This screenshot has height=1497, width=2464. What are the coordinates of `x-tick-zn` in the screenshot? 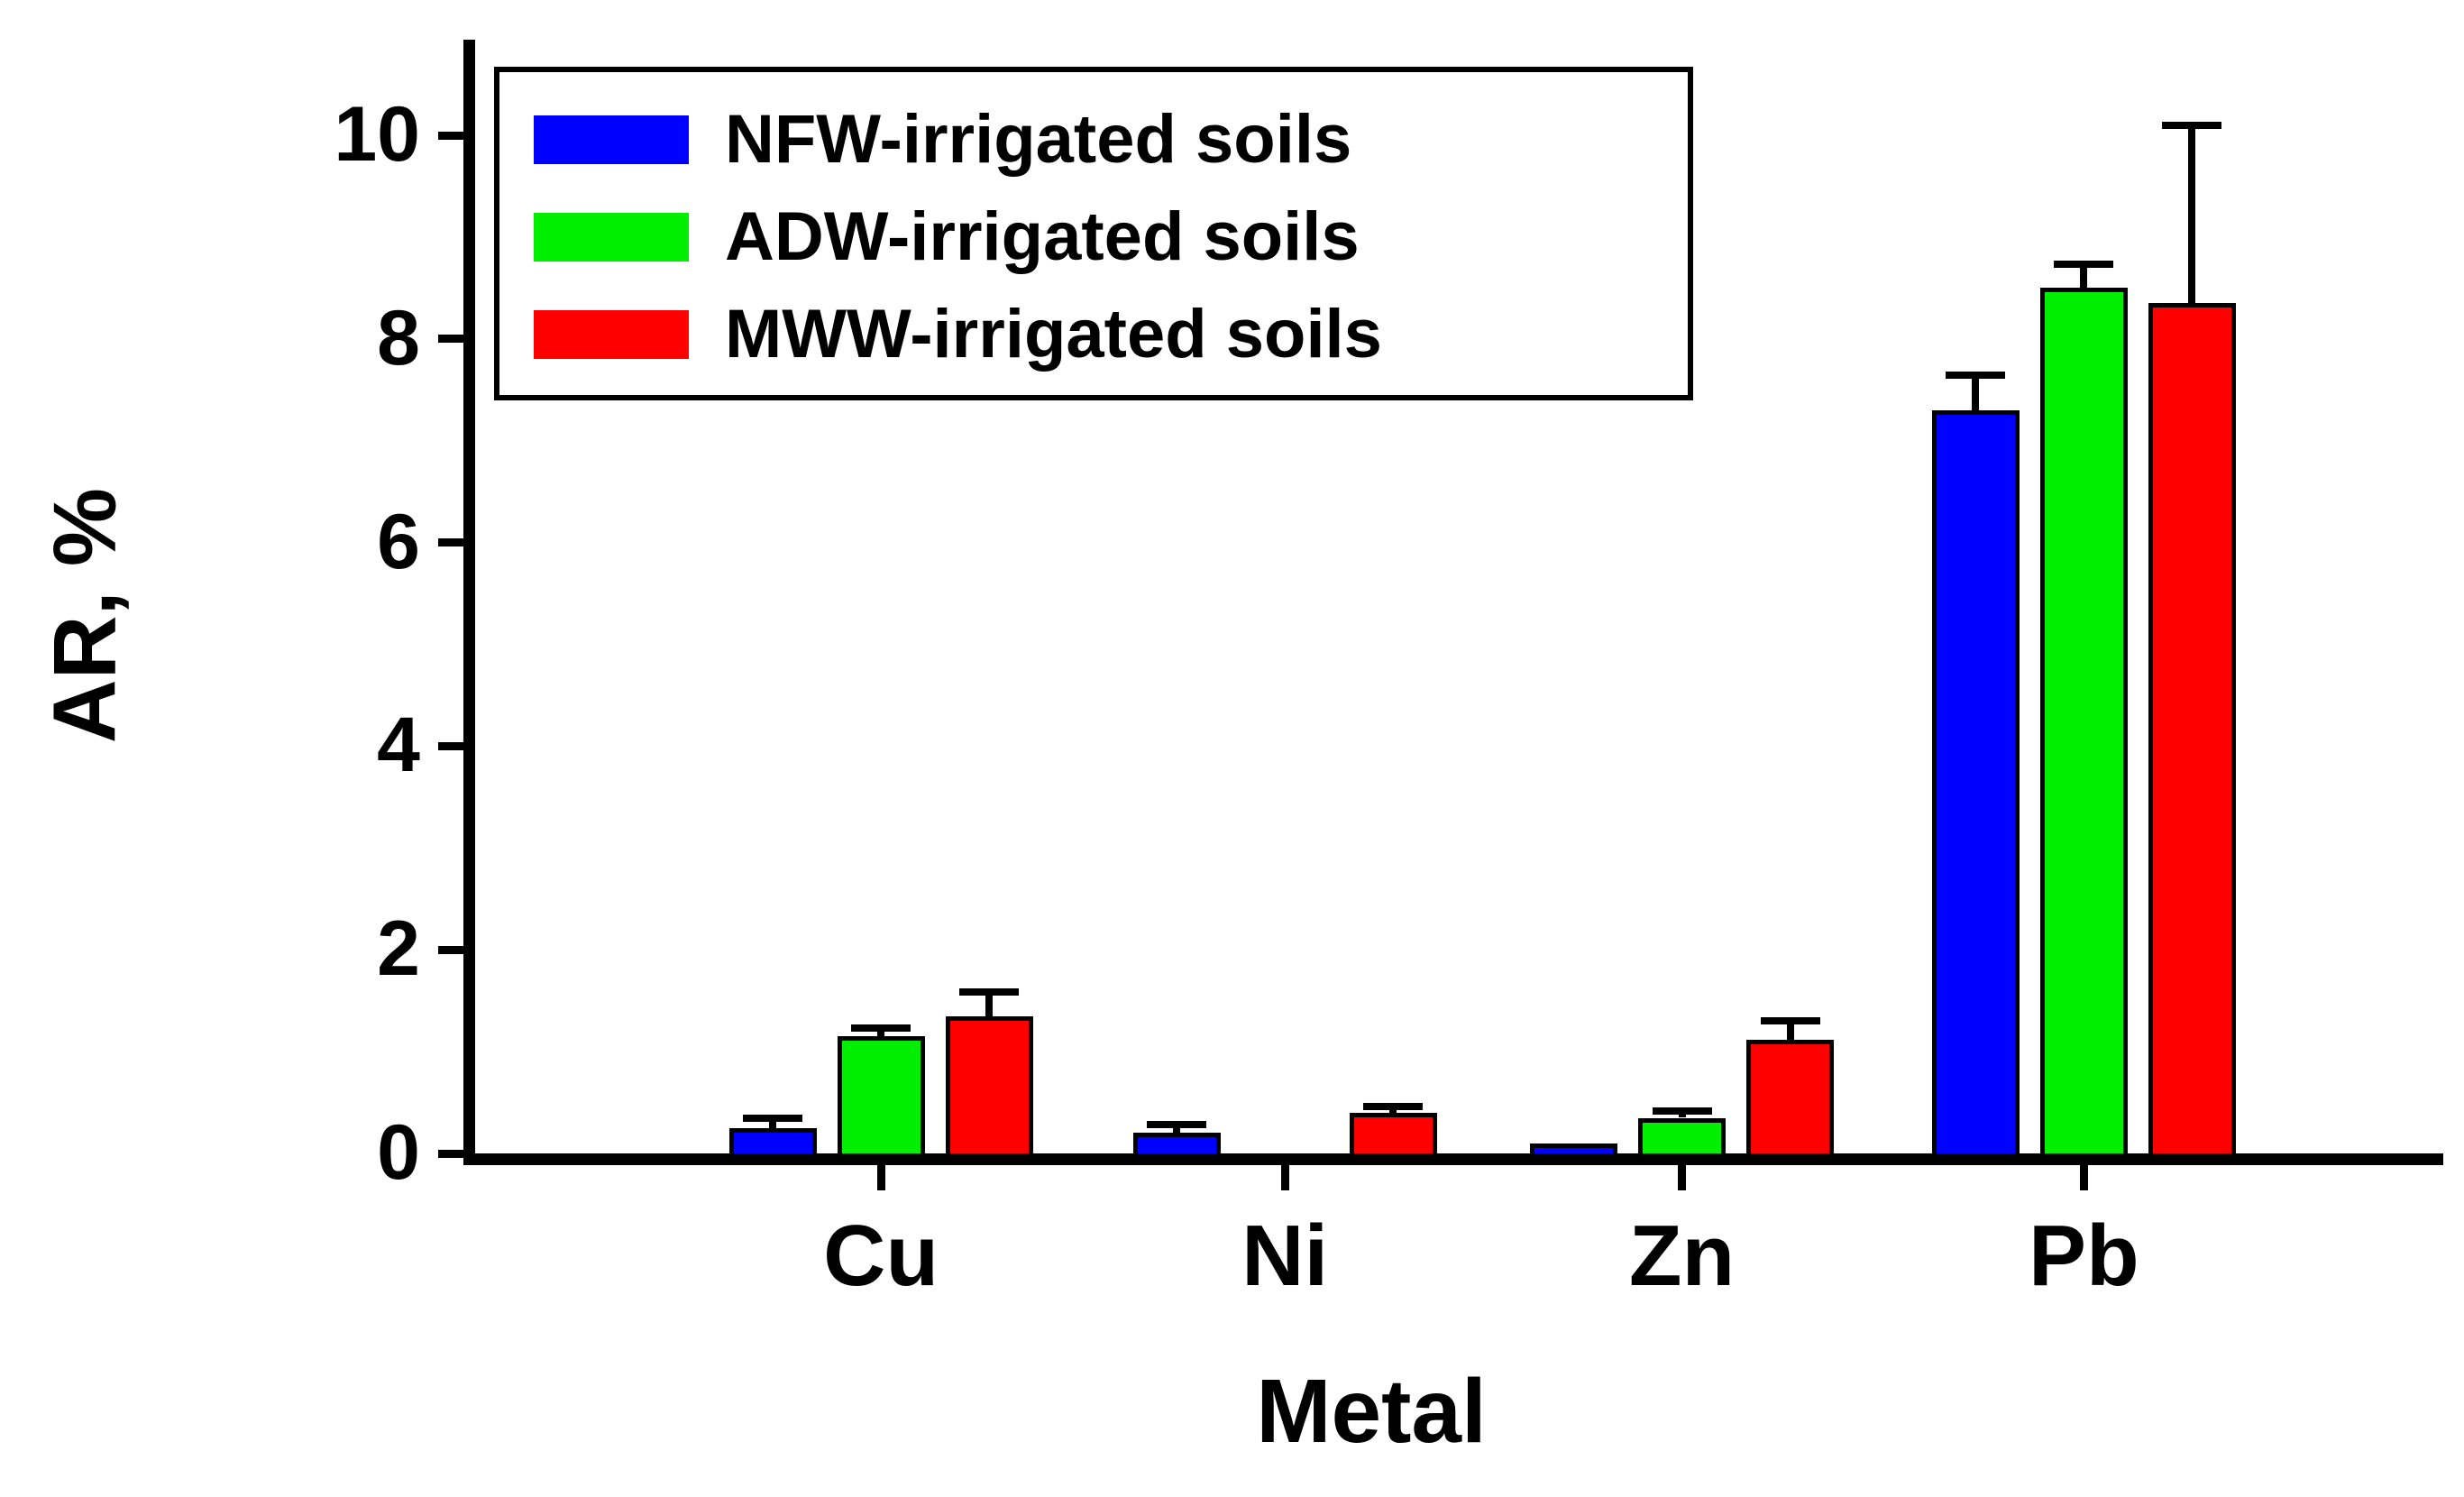 It's located at (1682, 1177).